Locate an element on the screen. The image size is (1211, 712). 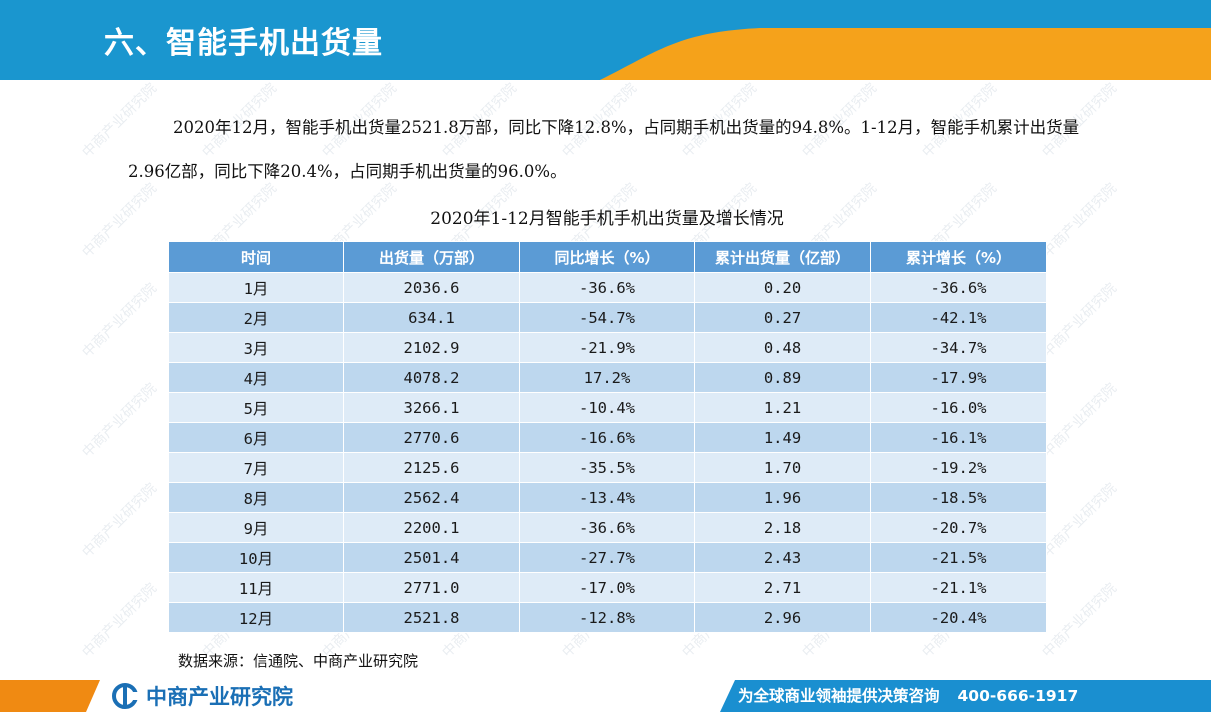
table-cell: -19.2% is located at coordinates (958, 467).